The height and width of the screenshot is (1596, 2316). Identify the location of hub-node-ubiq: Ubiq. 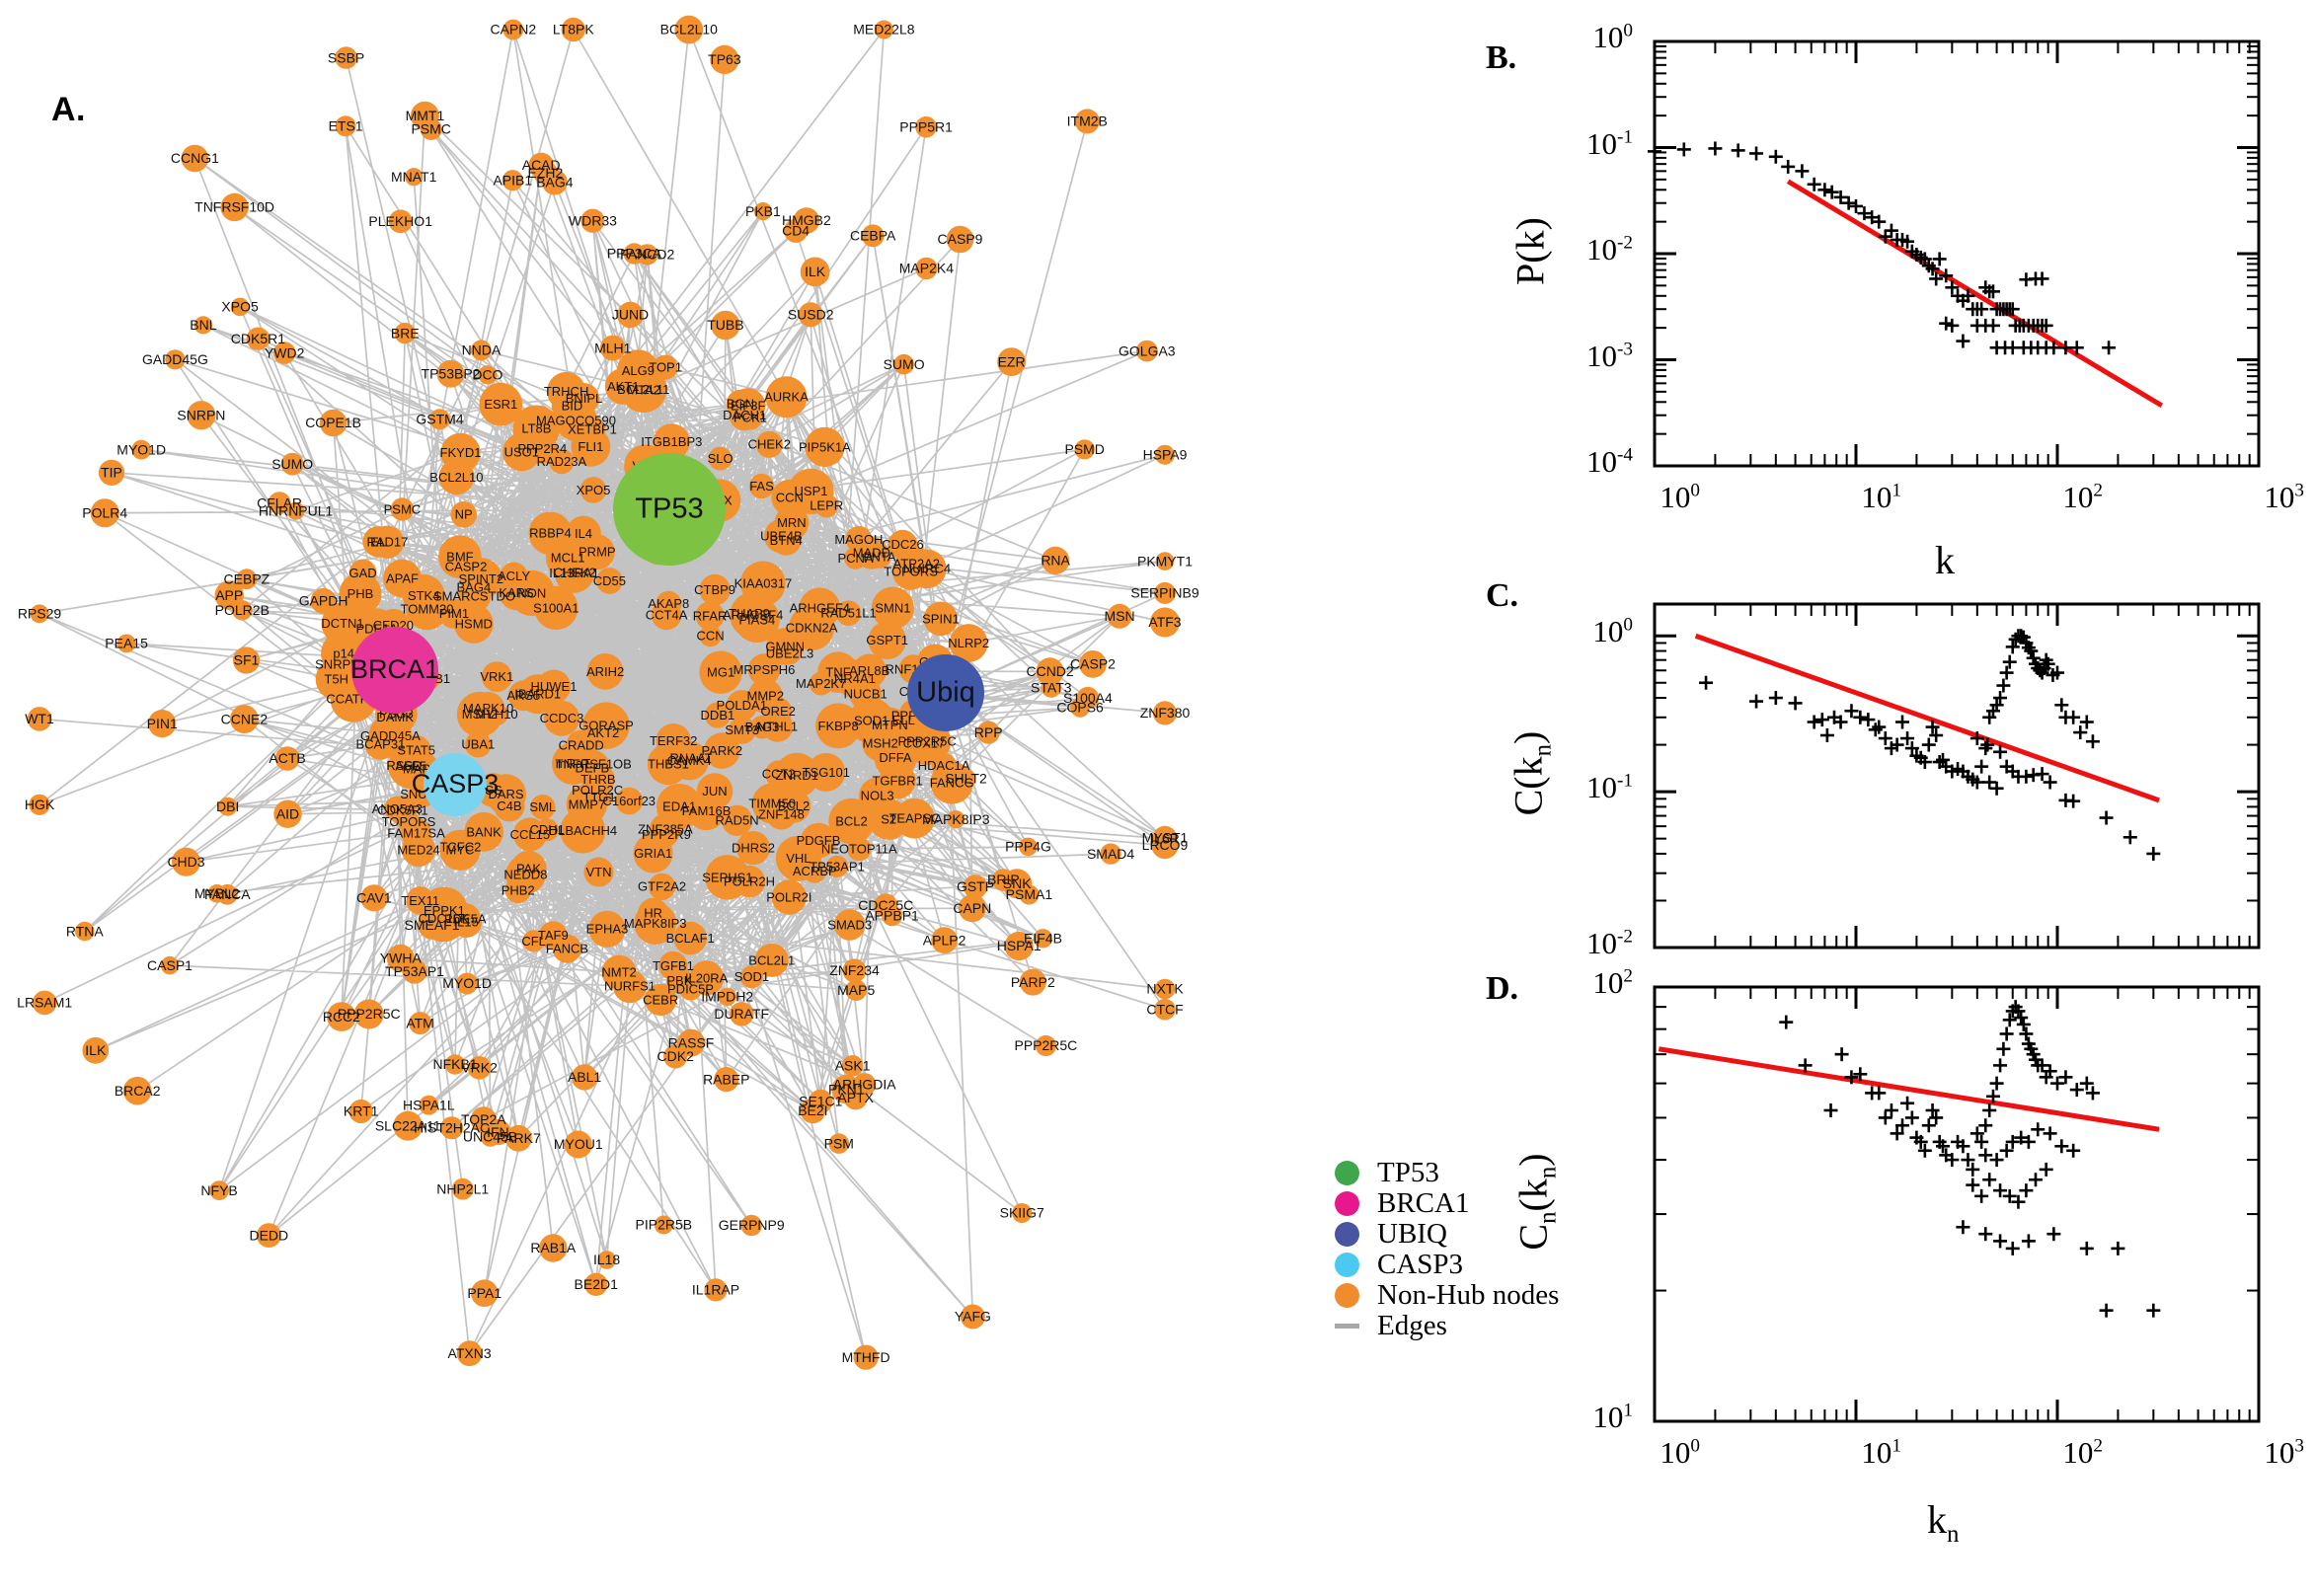
(945, 692).